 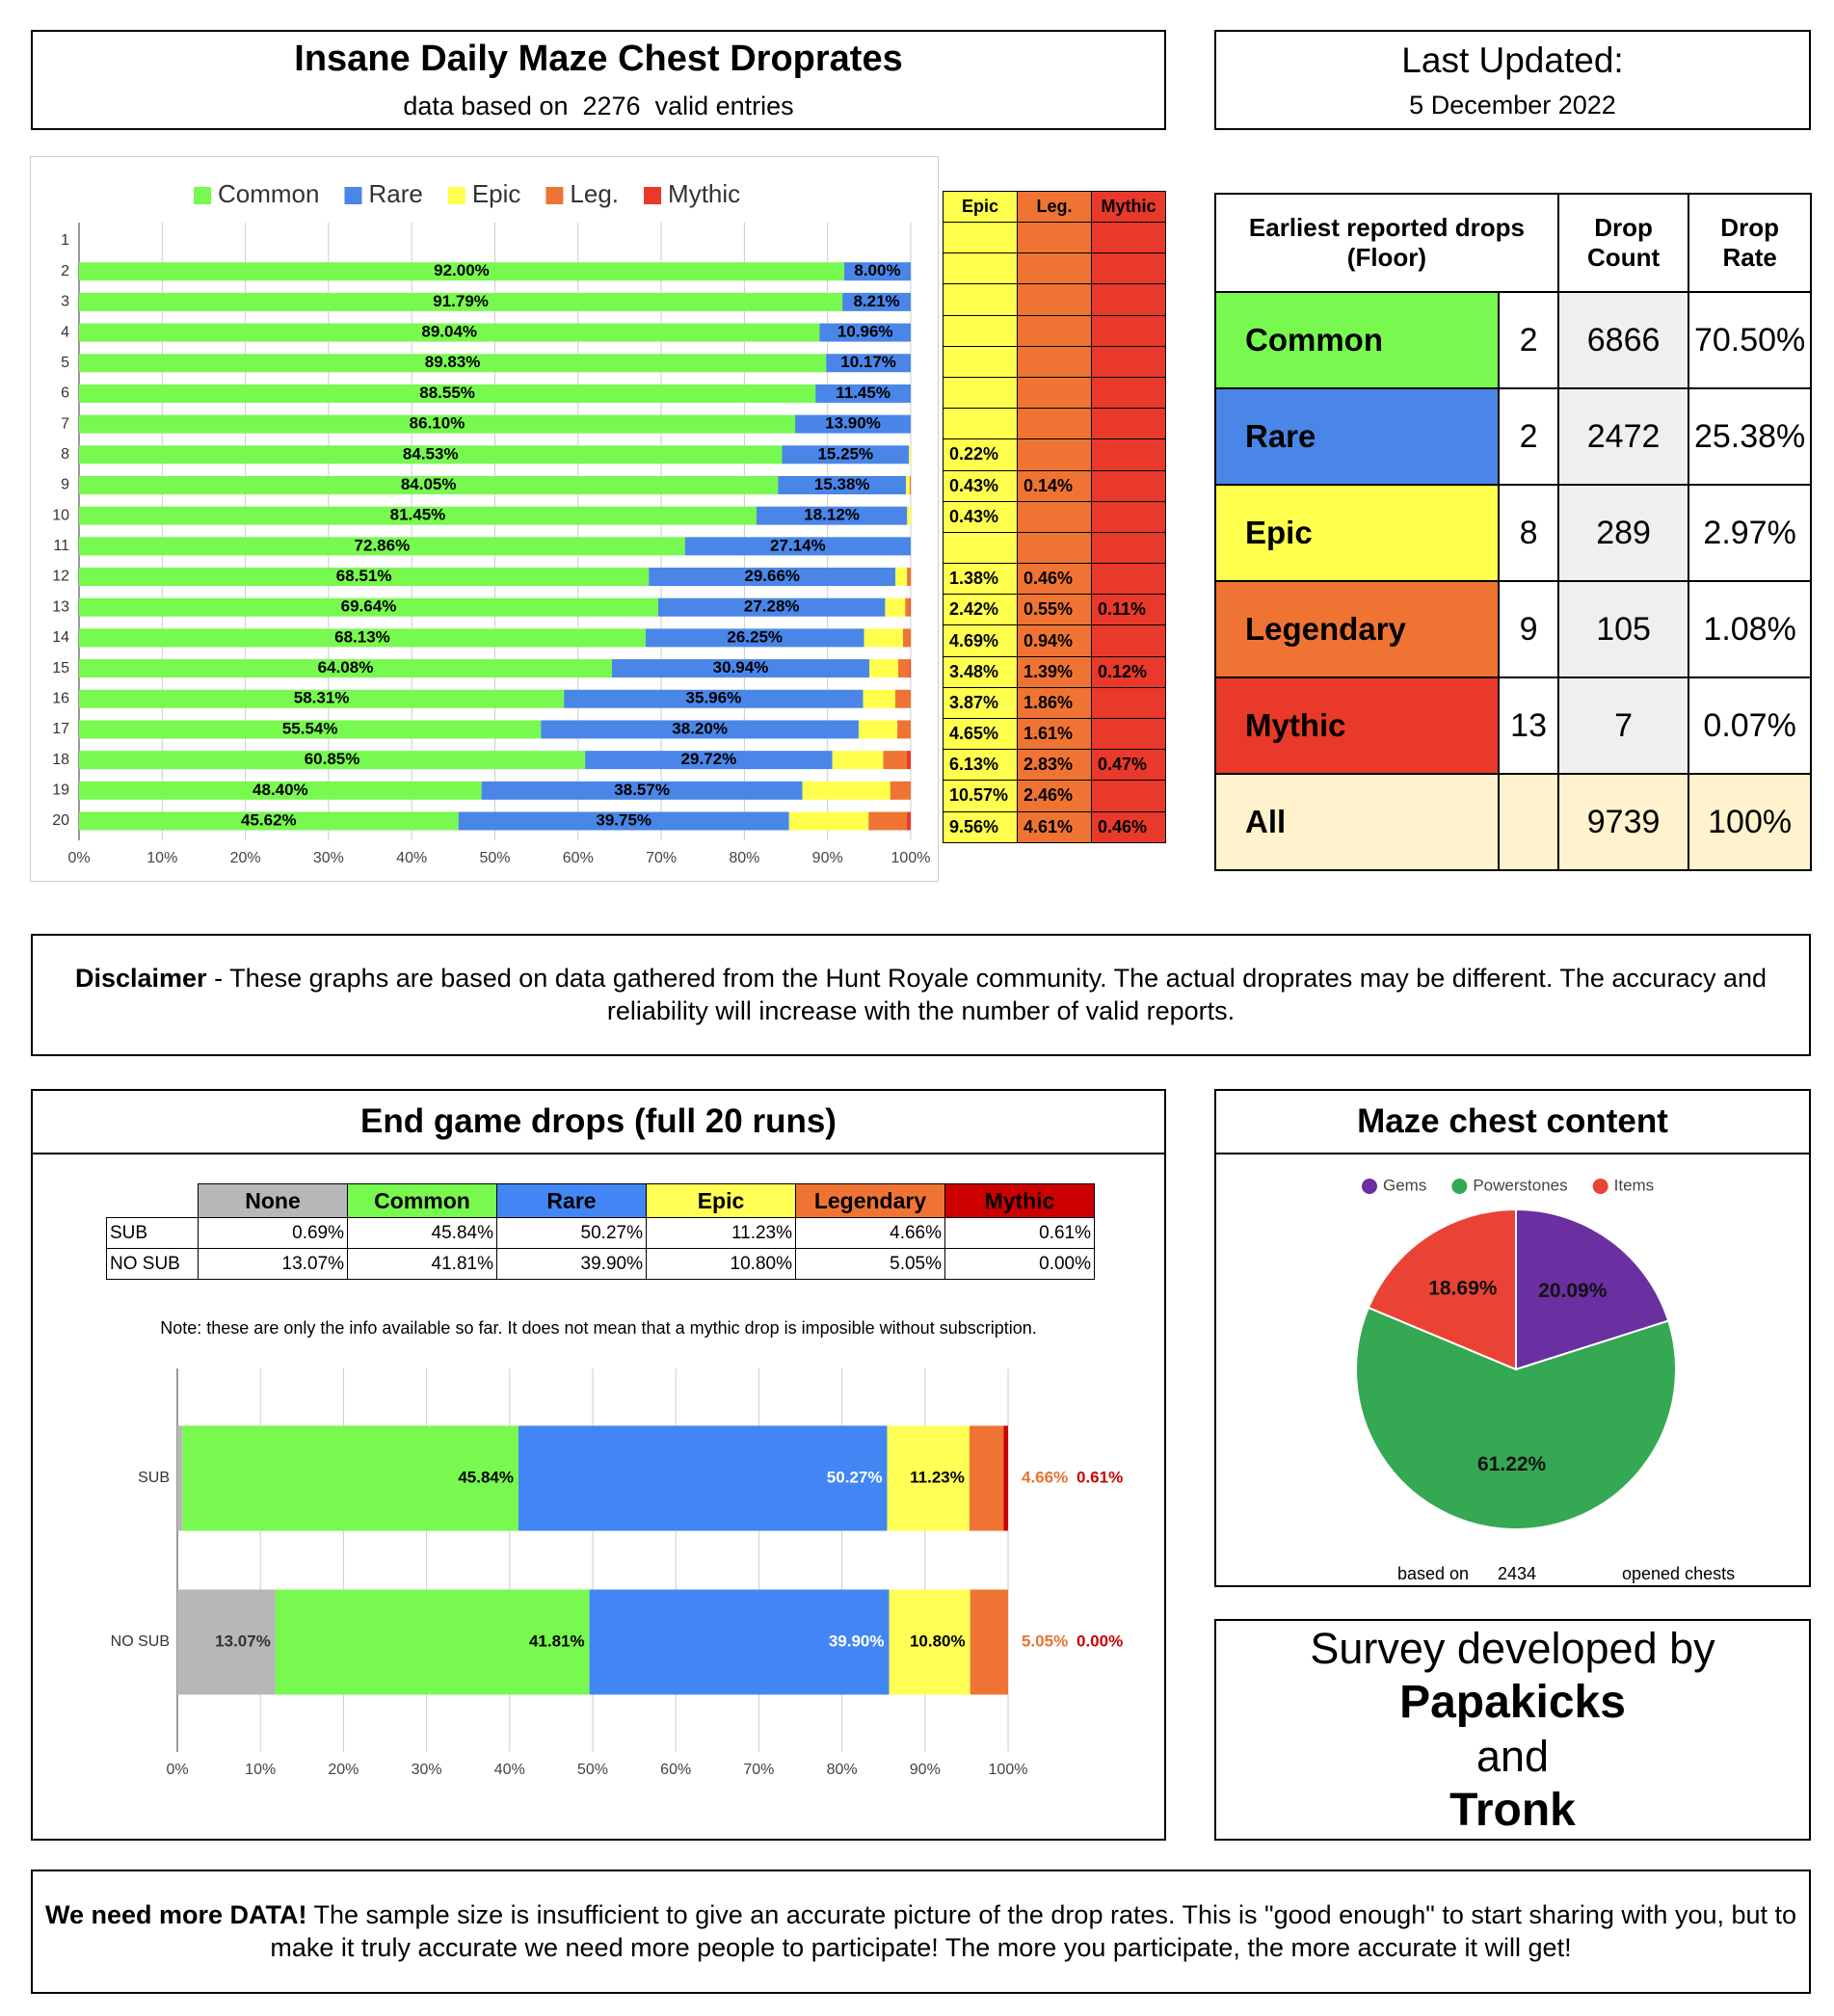 What do you see at coordinates (741, 667) in the screenshot?
I see `data-label: 30.94%` at bounding box center [741, 667].